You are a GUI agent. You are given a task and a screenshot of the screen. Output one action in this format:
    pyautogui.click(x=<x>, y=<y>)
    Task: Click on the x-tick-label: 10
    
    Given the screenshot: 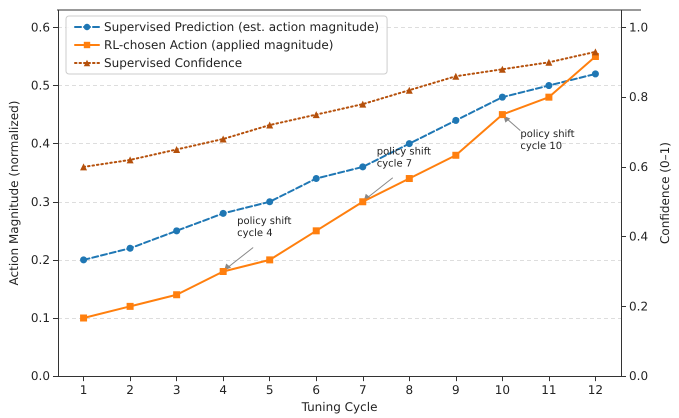 What is the action you would take?
    pyautogui.click(x=502, y=390)
    